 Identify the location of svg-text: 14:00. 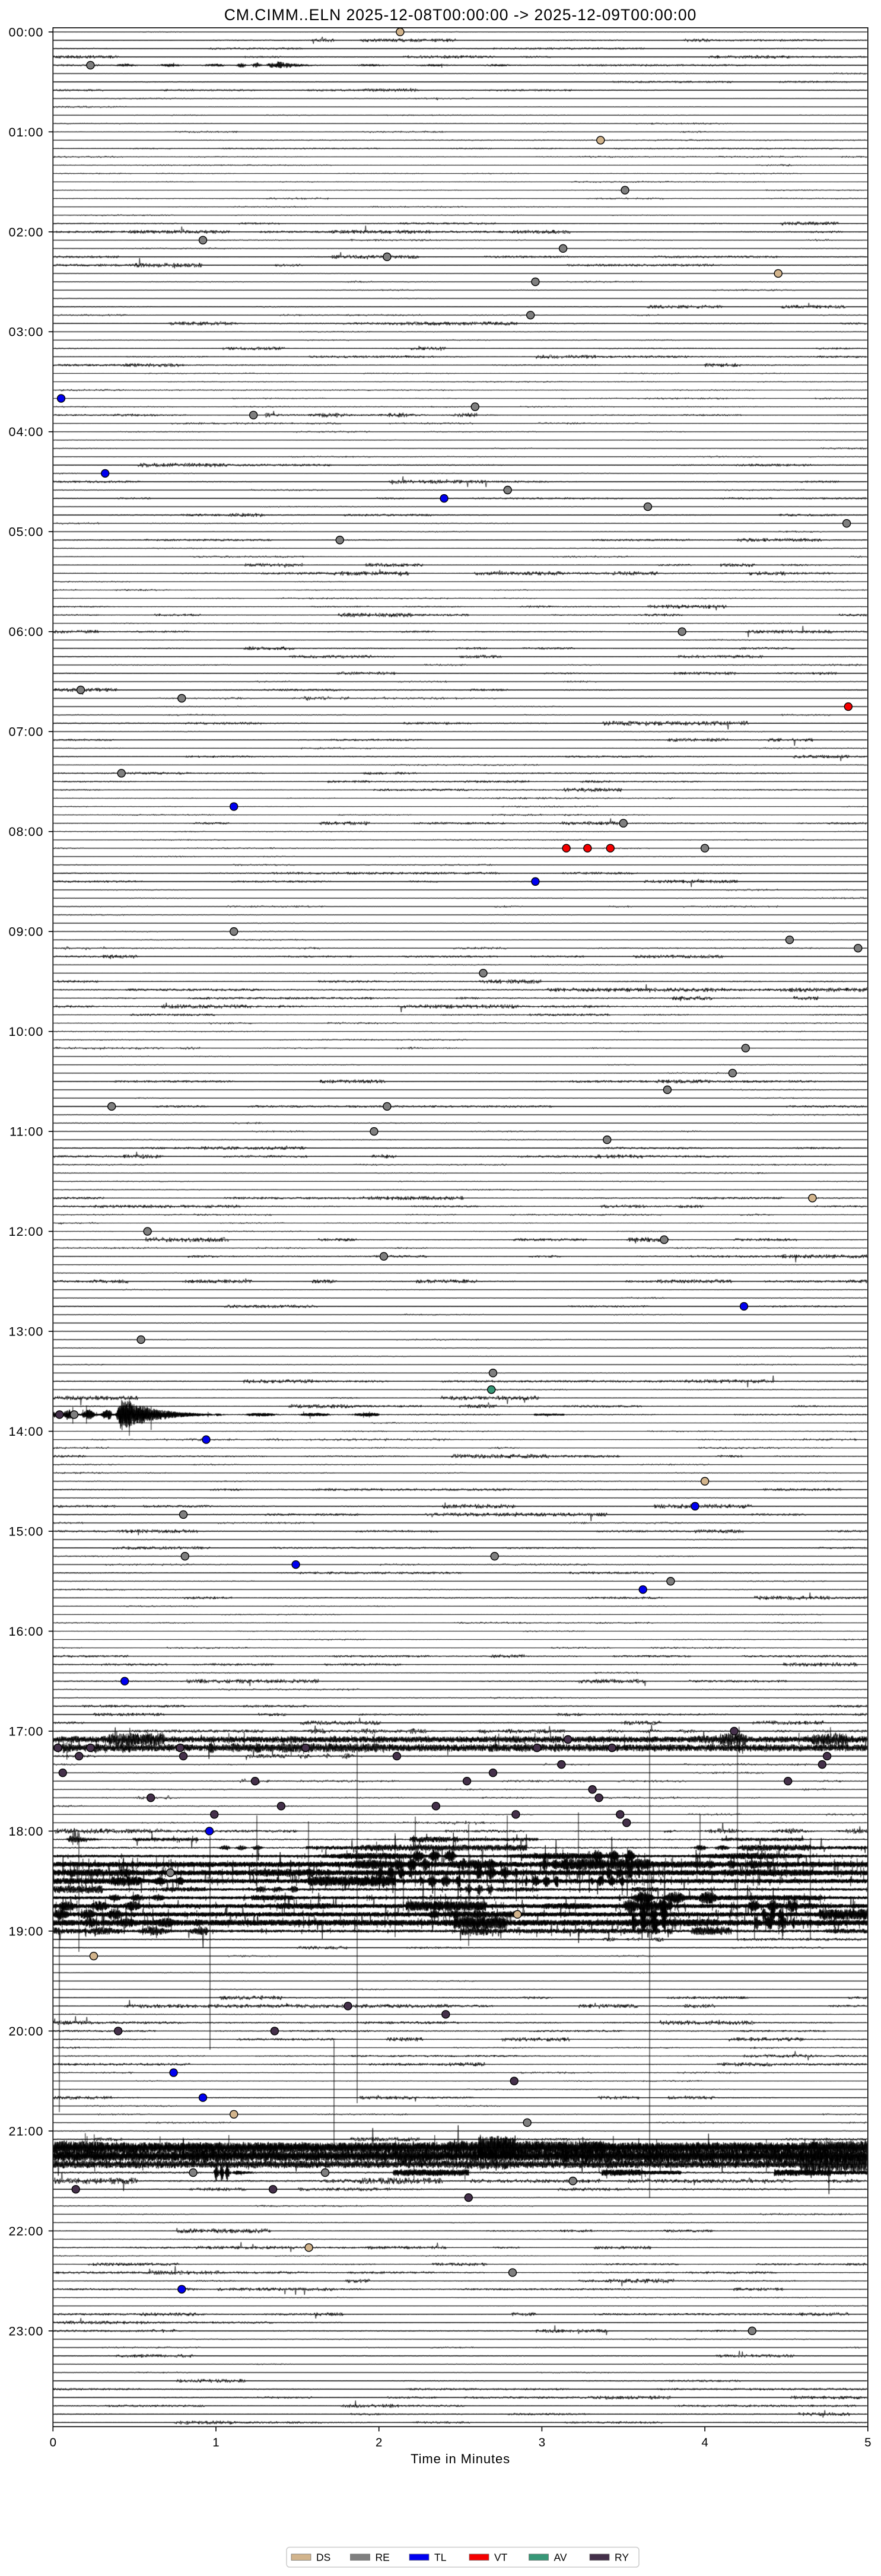
(26, 1431).